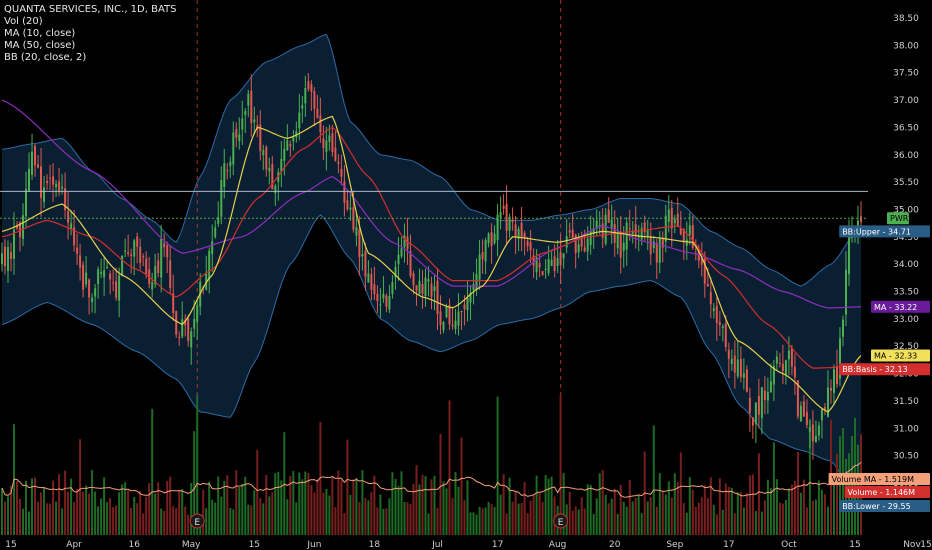  What do you see at coordinates (884, 369) in the screenshot?
I see `price-label-badge` at bounding box center [884, 369].